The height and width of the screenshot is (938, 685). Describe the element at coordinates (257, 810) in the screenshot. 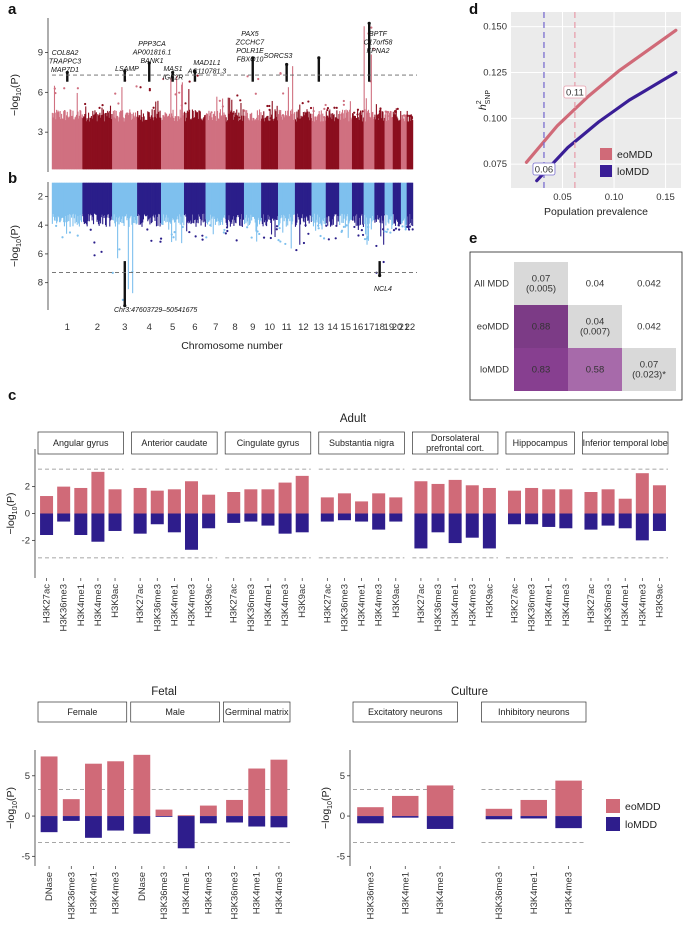

I see `tissue-group: Germinal matrix H3K36me3 H3K4me1 H3K4me3` at that location.